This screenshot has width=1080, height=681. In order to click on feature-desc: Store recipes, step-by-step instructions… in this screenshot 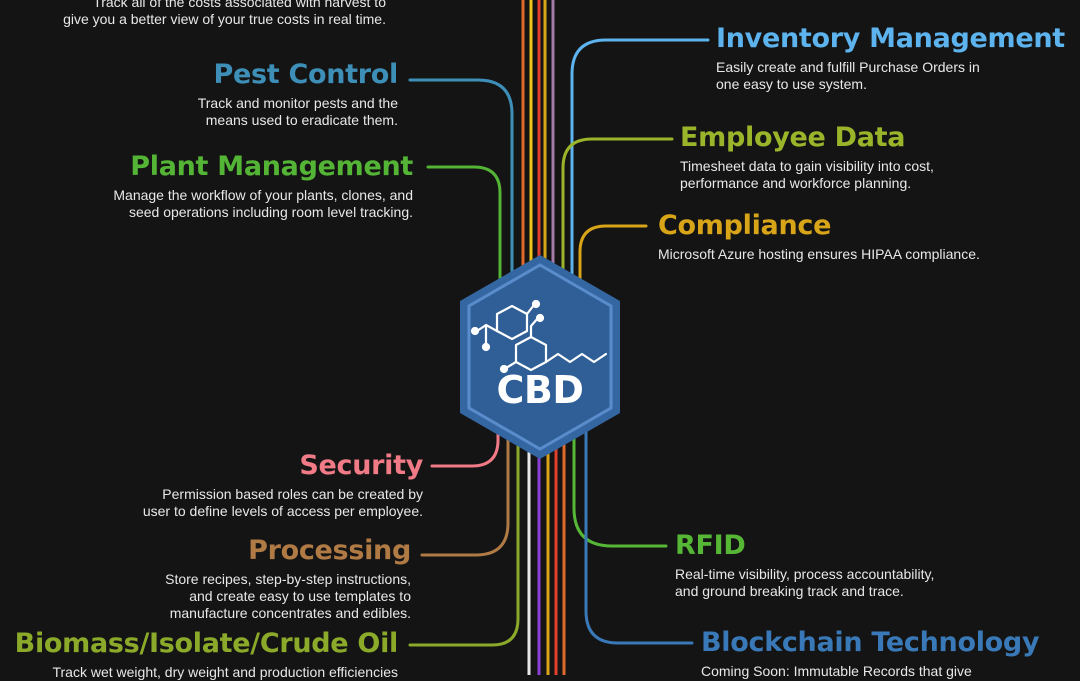, I will do `click(235, 596)`.